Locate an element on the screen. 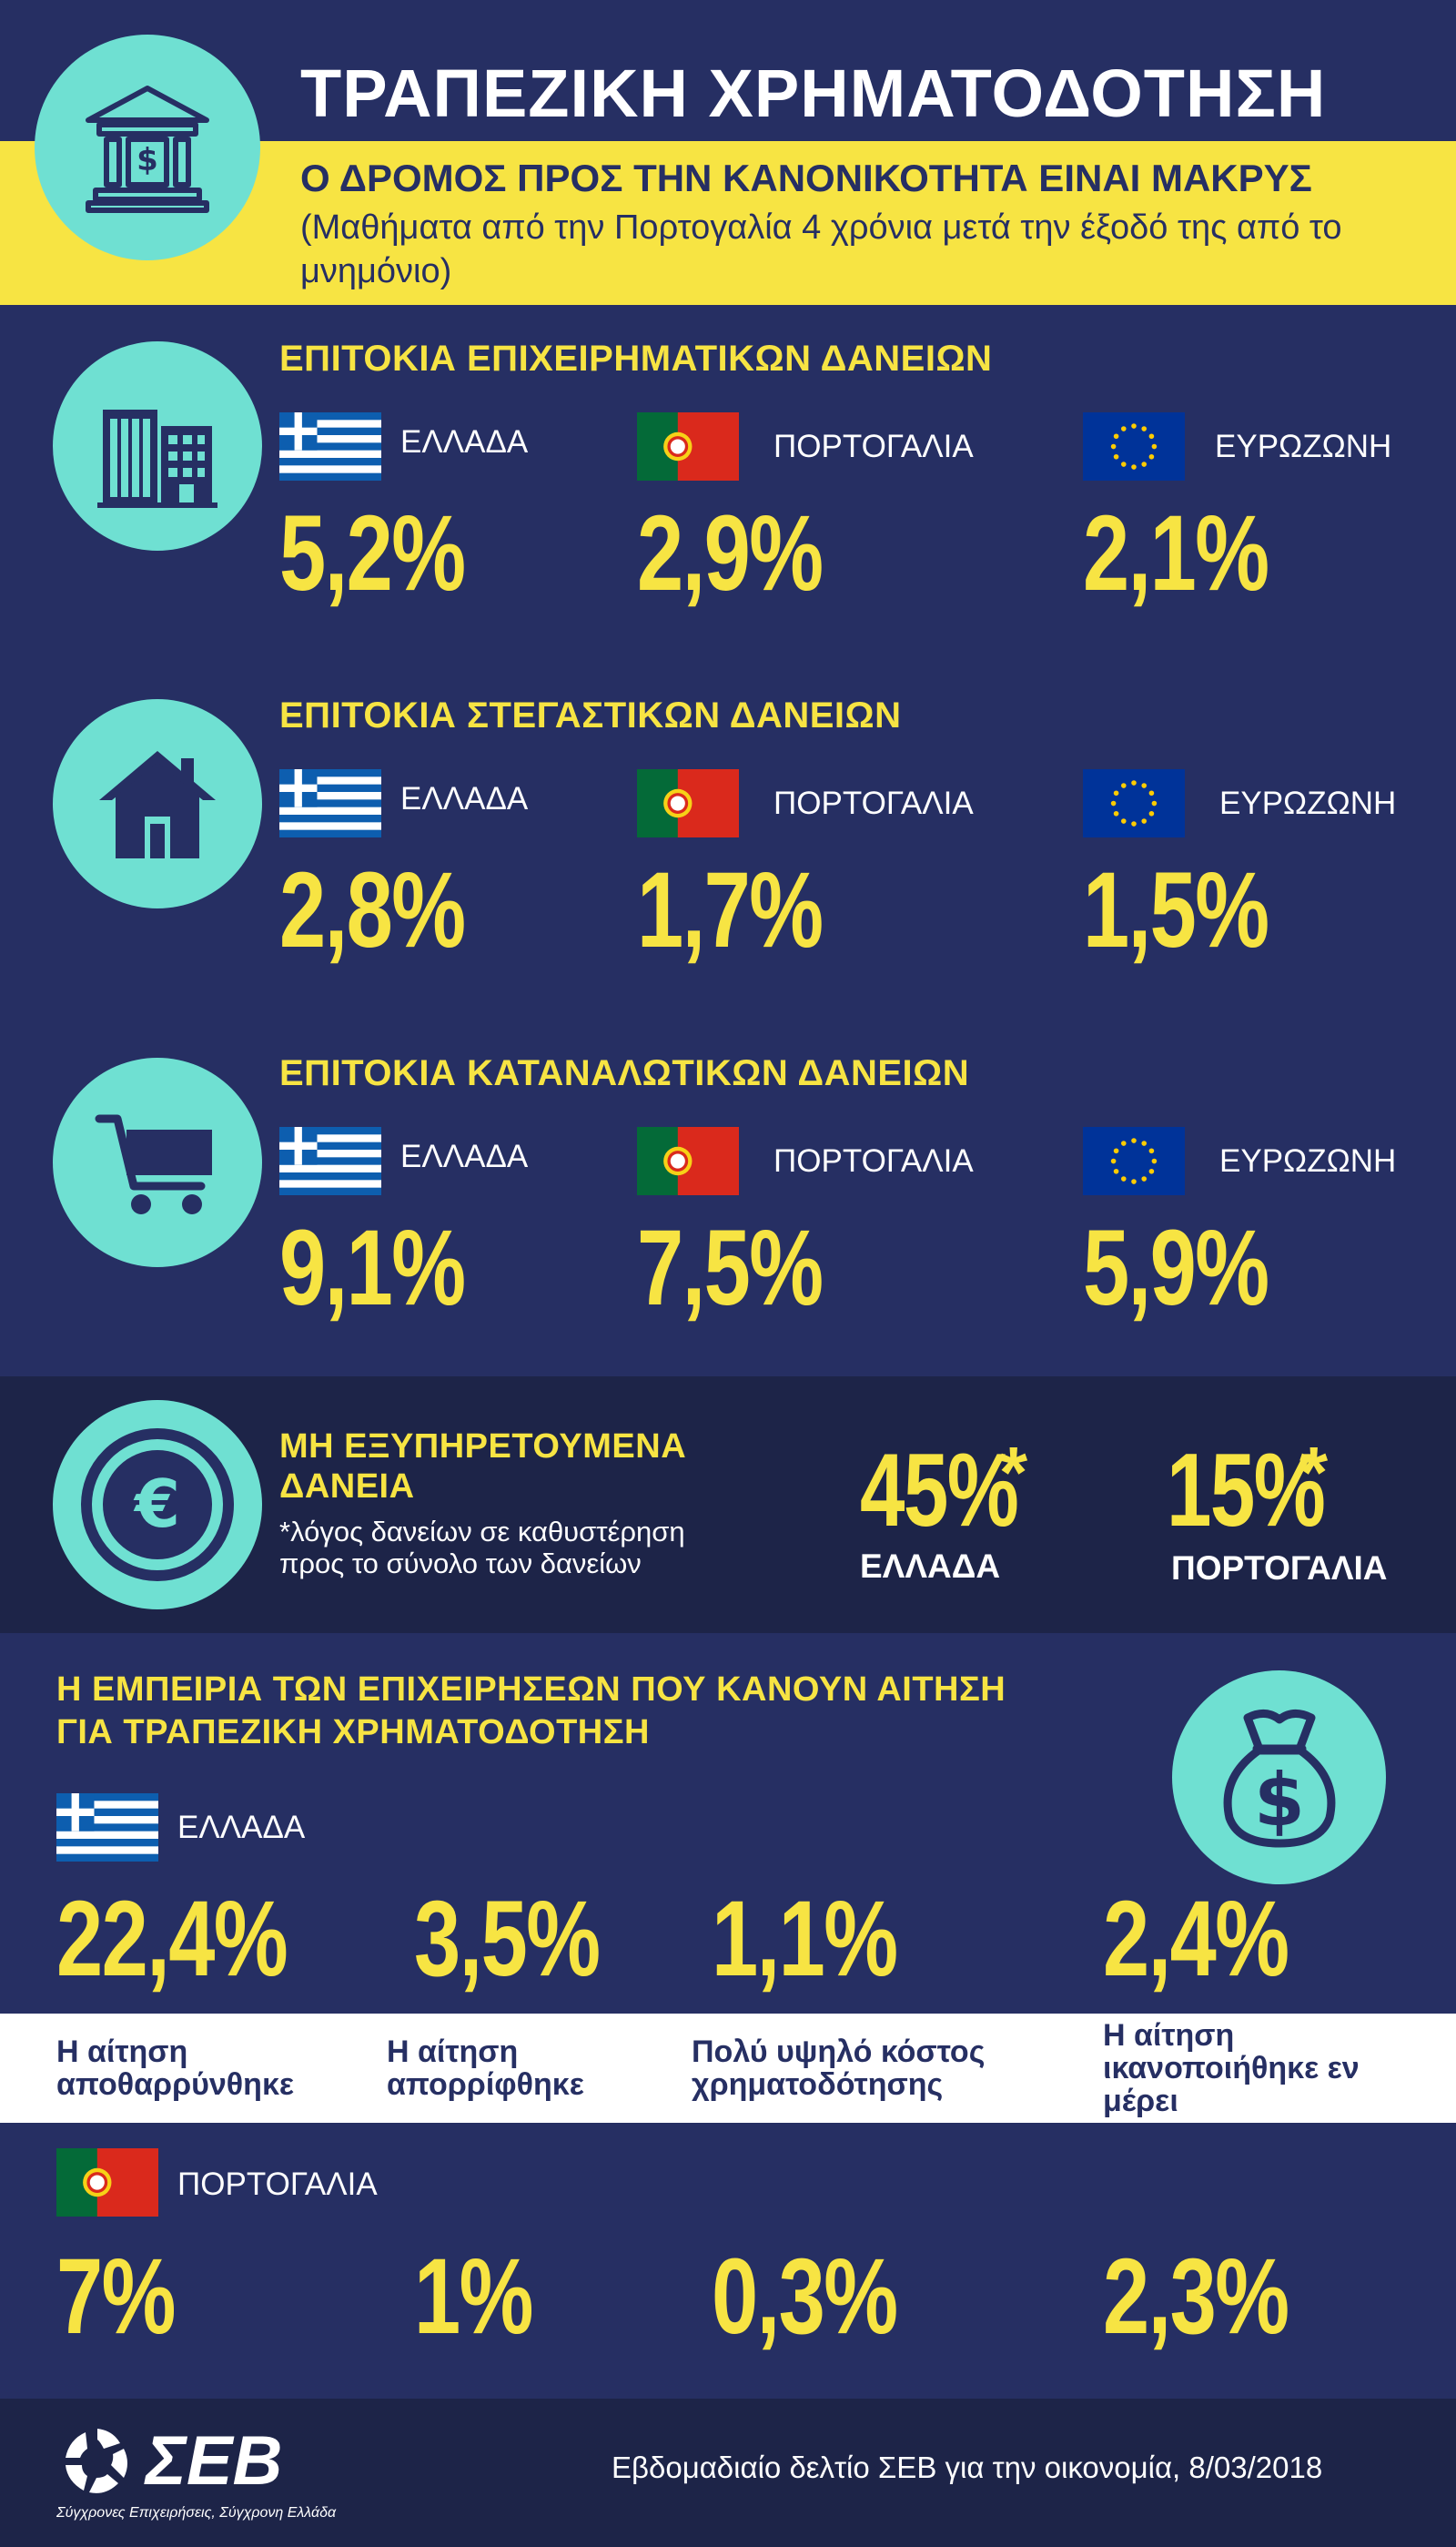  category-label-2: Η αίτηση απορρίφθηκε is located at coordinates (486, 2068).